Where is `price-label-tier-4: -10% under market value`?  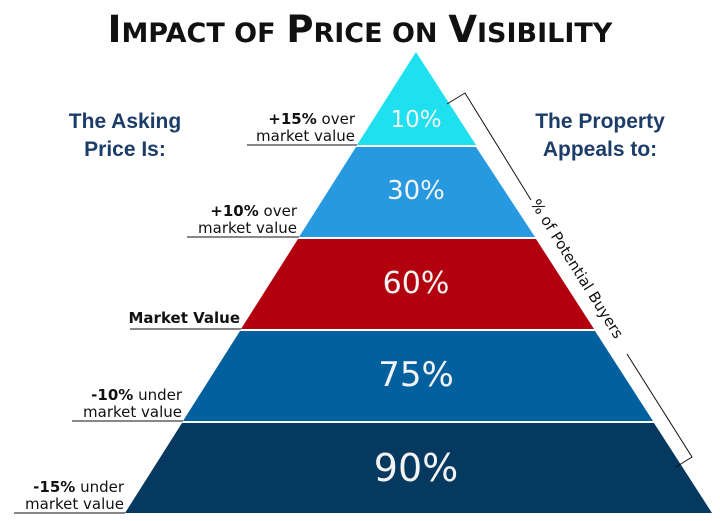 price-label-tier-4: -10% under market value is located at coordinates (106, 404).